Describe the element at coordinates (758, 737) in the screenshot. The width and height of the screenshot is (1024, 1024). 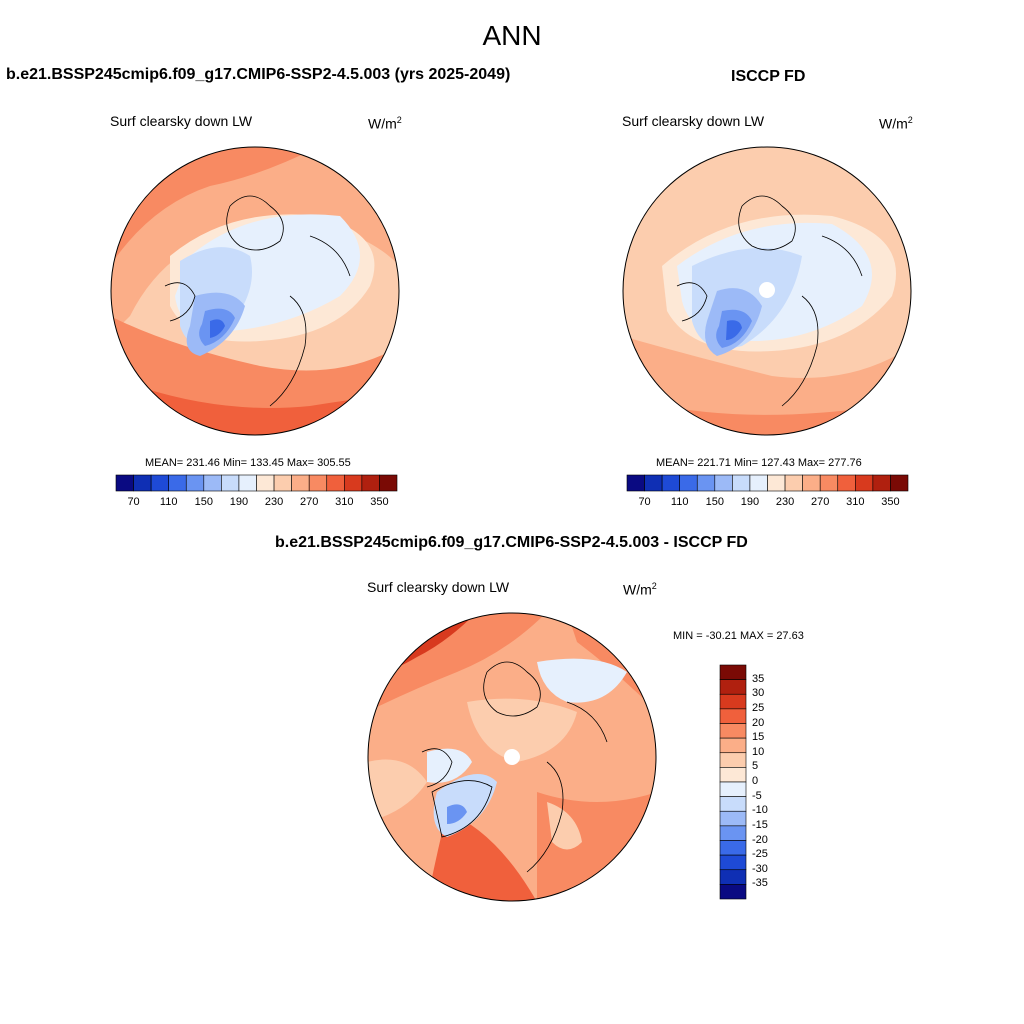
I see `colorbar-tick-label: 15` at that location.